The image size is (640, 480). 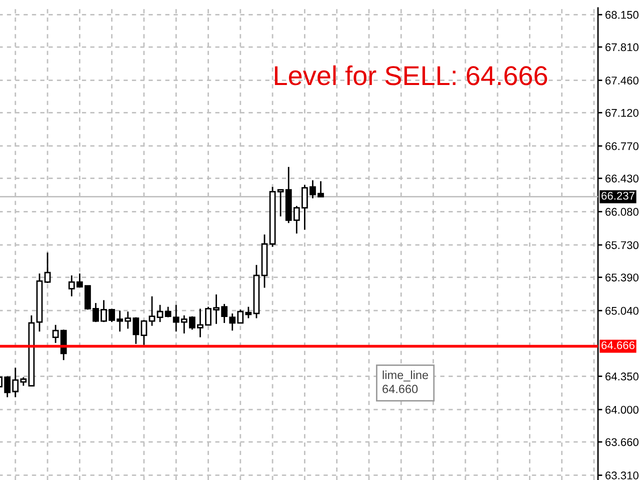 I want to click on annotation: lime_line 64.660, so click(x=405, y=382).